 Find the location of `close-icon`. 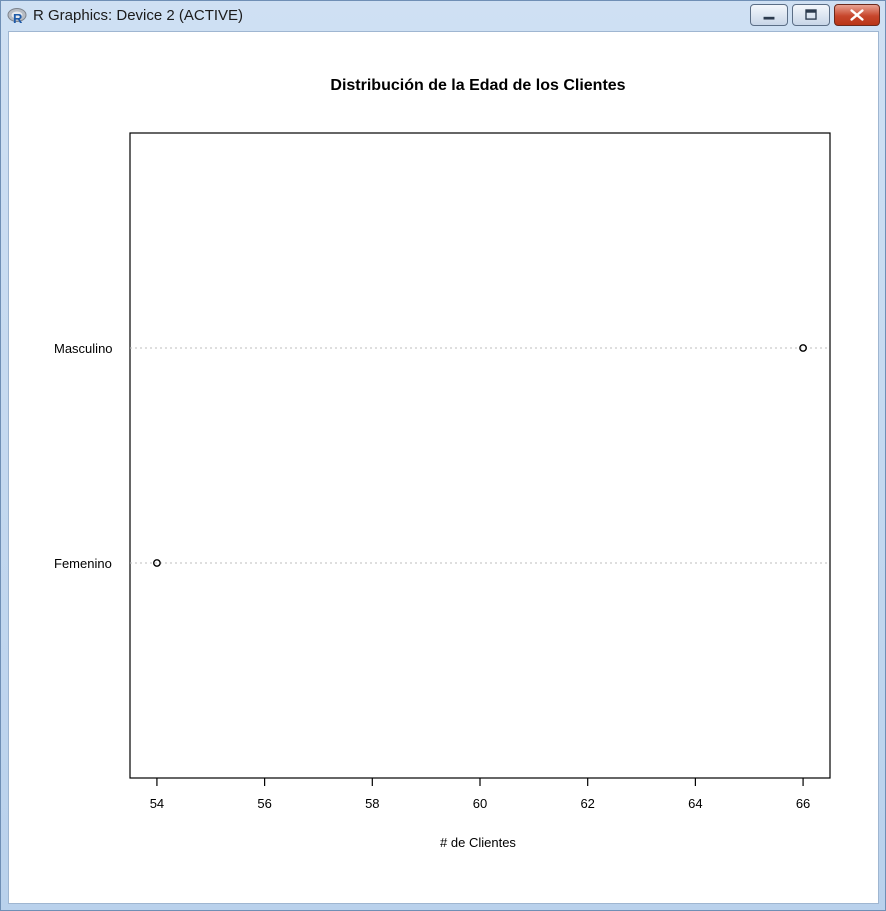

close-icon is located at coordinates (857, 15).